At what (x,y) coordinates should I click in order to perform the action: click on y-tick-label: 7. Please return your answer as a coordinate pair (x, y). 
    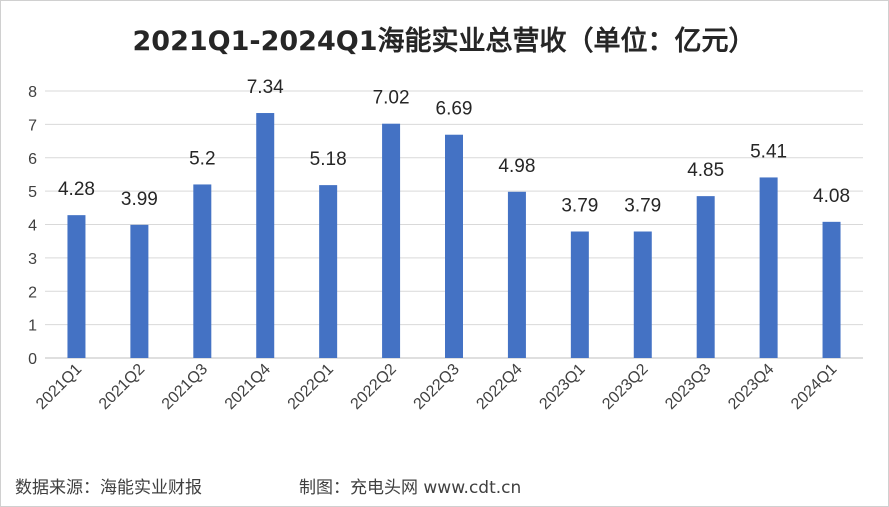
    Looking at the image, I should click on (32, 125).